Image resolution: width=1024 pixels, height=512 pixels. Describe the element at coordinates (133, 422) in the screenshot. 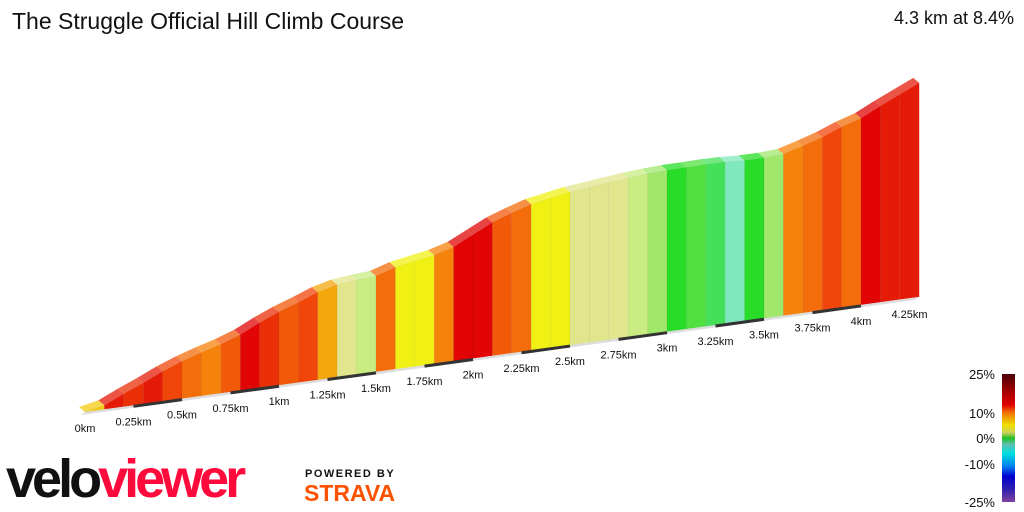

I see `x-tick-label: 0.25km` at that location.